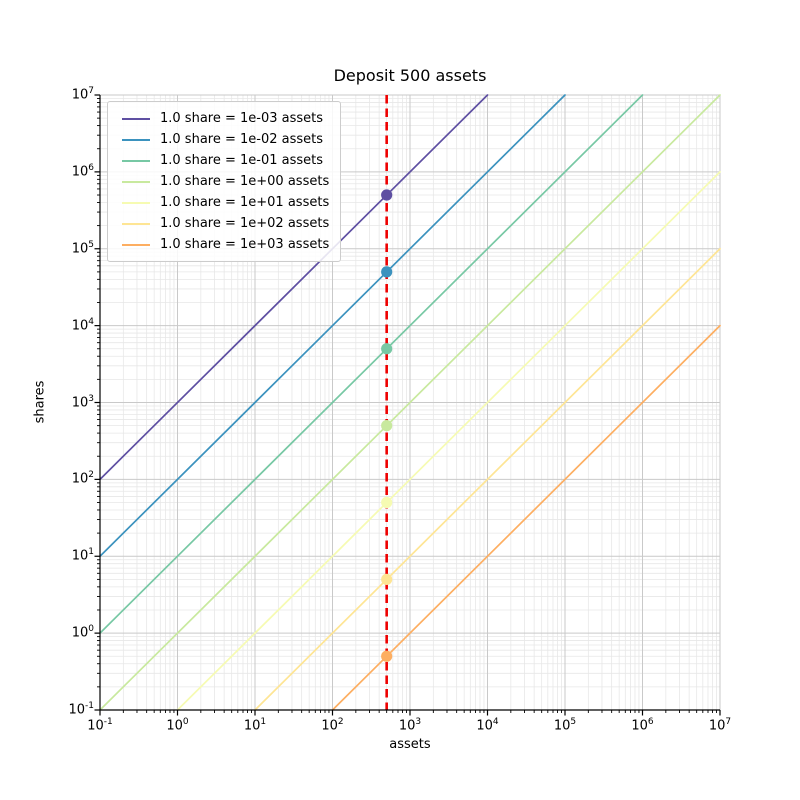 This screenshot has width=800, height=800. I want to click on legend-item-2: 1.0 share = 1e-01 assets, so click(224, 160).